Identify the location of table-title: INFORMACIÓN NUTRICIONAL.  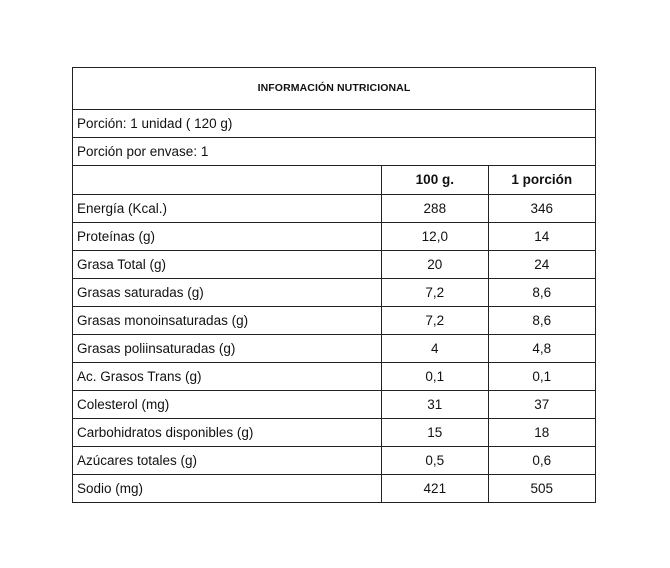
(334, 88).